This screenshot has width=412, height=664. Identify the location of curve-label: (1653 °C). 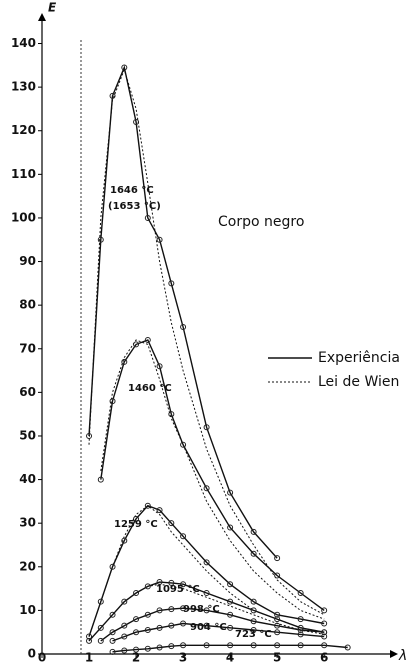
(134, 206).